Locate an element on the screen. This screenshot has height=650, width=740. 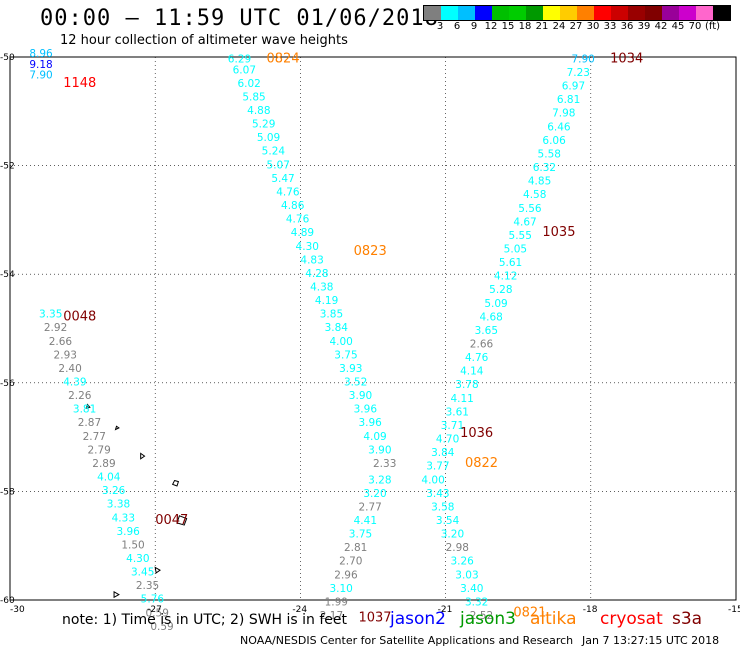
wave-height-value: 4.70 is located at coordinates (447, 440).